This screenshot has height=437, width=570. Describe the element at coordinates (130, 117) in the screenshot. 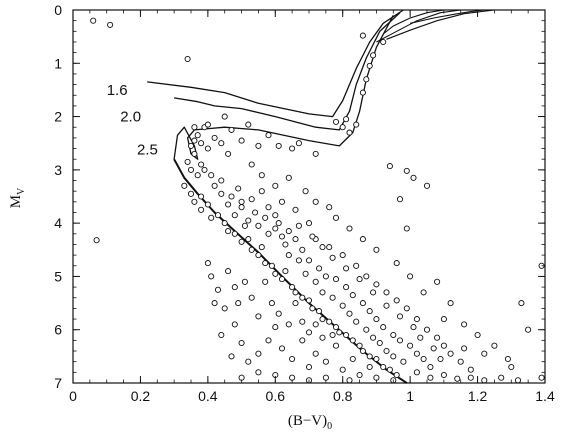

I see `isochrone-age-label: 2.0` at that location.